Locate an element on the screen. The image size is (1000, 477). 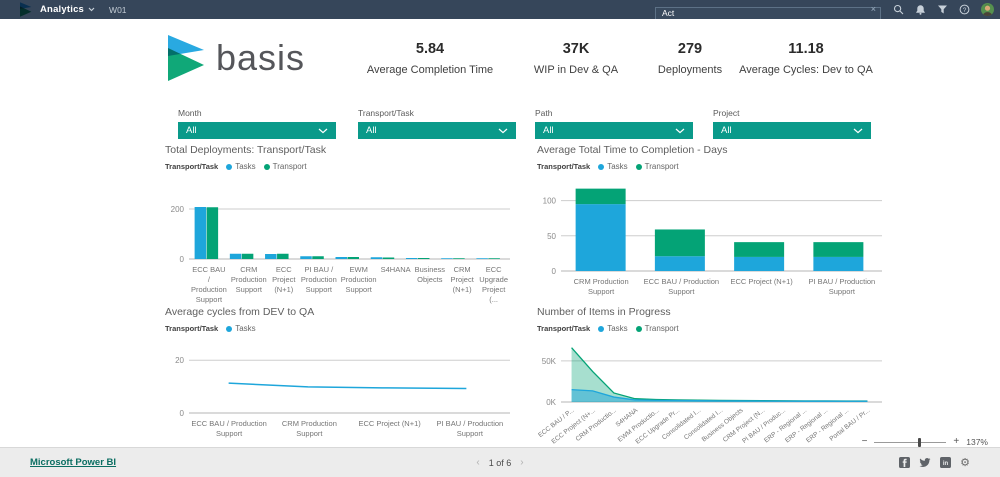
filter-transport-task: Transport/Task All is located at coordinates (437, 123).